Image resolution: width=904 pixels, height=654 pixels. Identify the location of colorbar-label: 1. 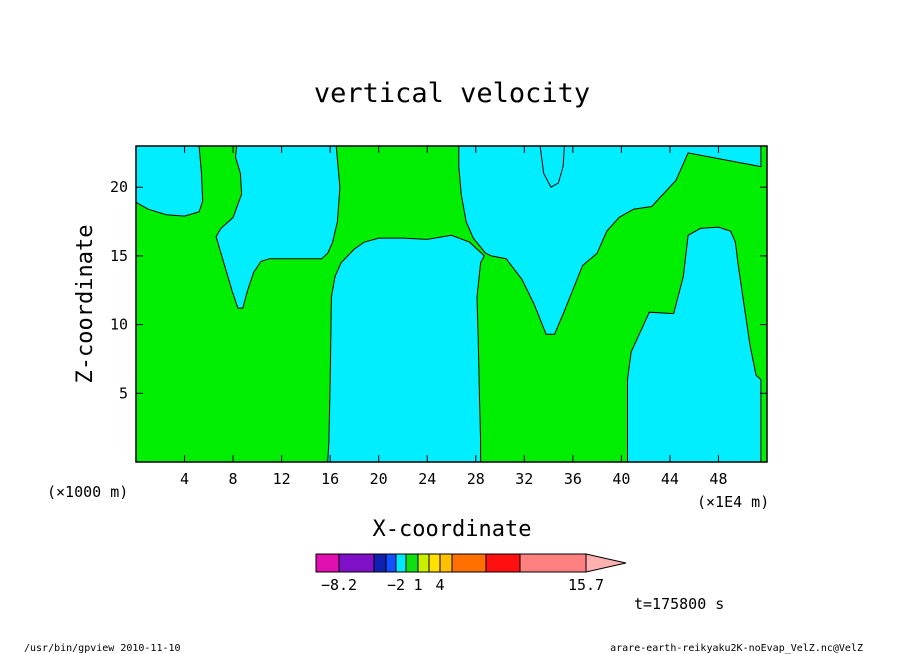
(417, 585).